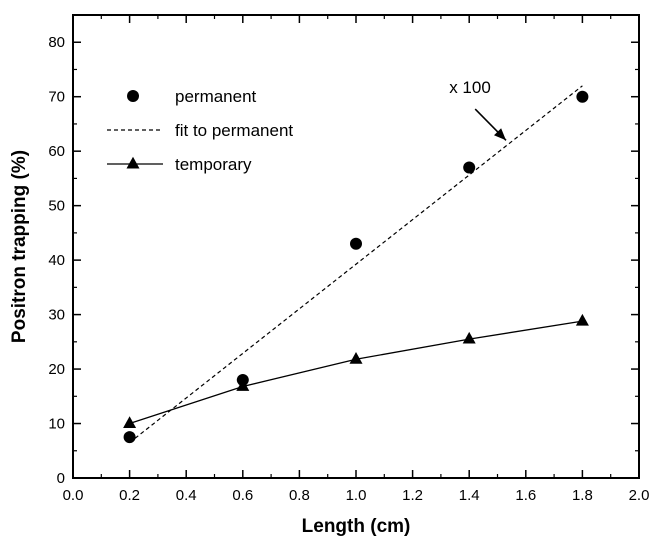  What do you see at coordinates (56, 260) in the screenshot?
I see `y-tick-label: 40` at bounding box center [56, 260].